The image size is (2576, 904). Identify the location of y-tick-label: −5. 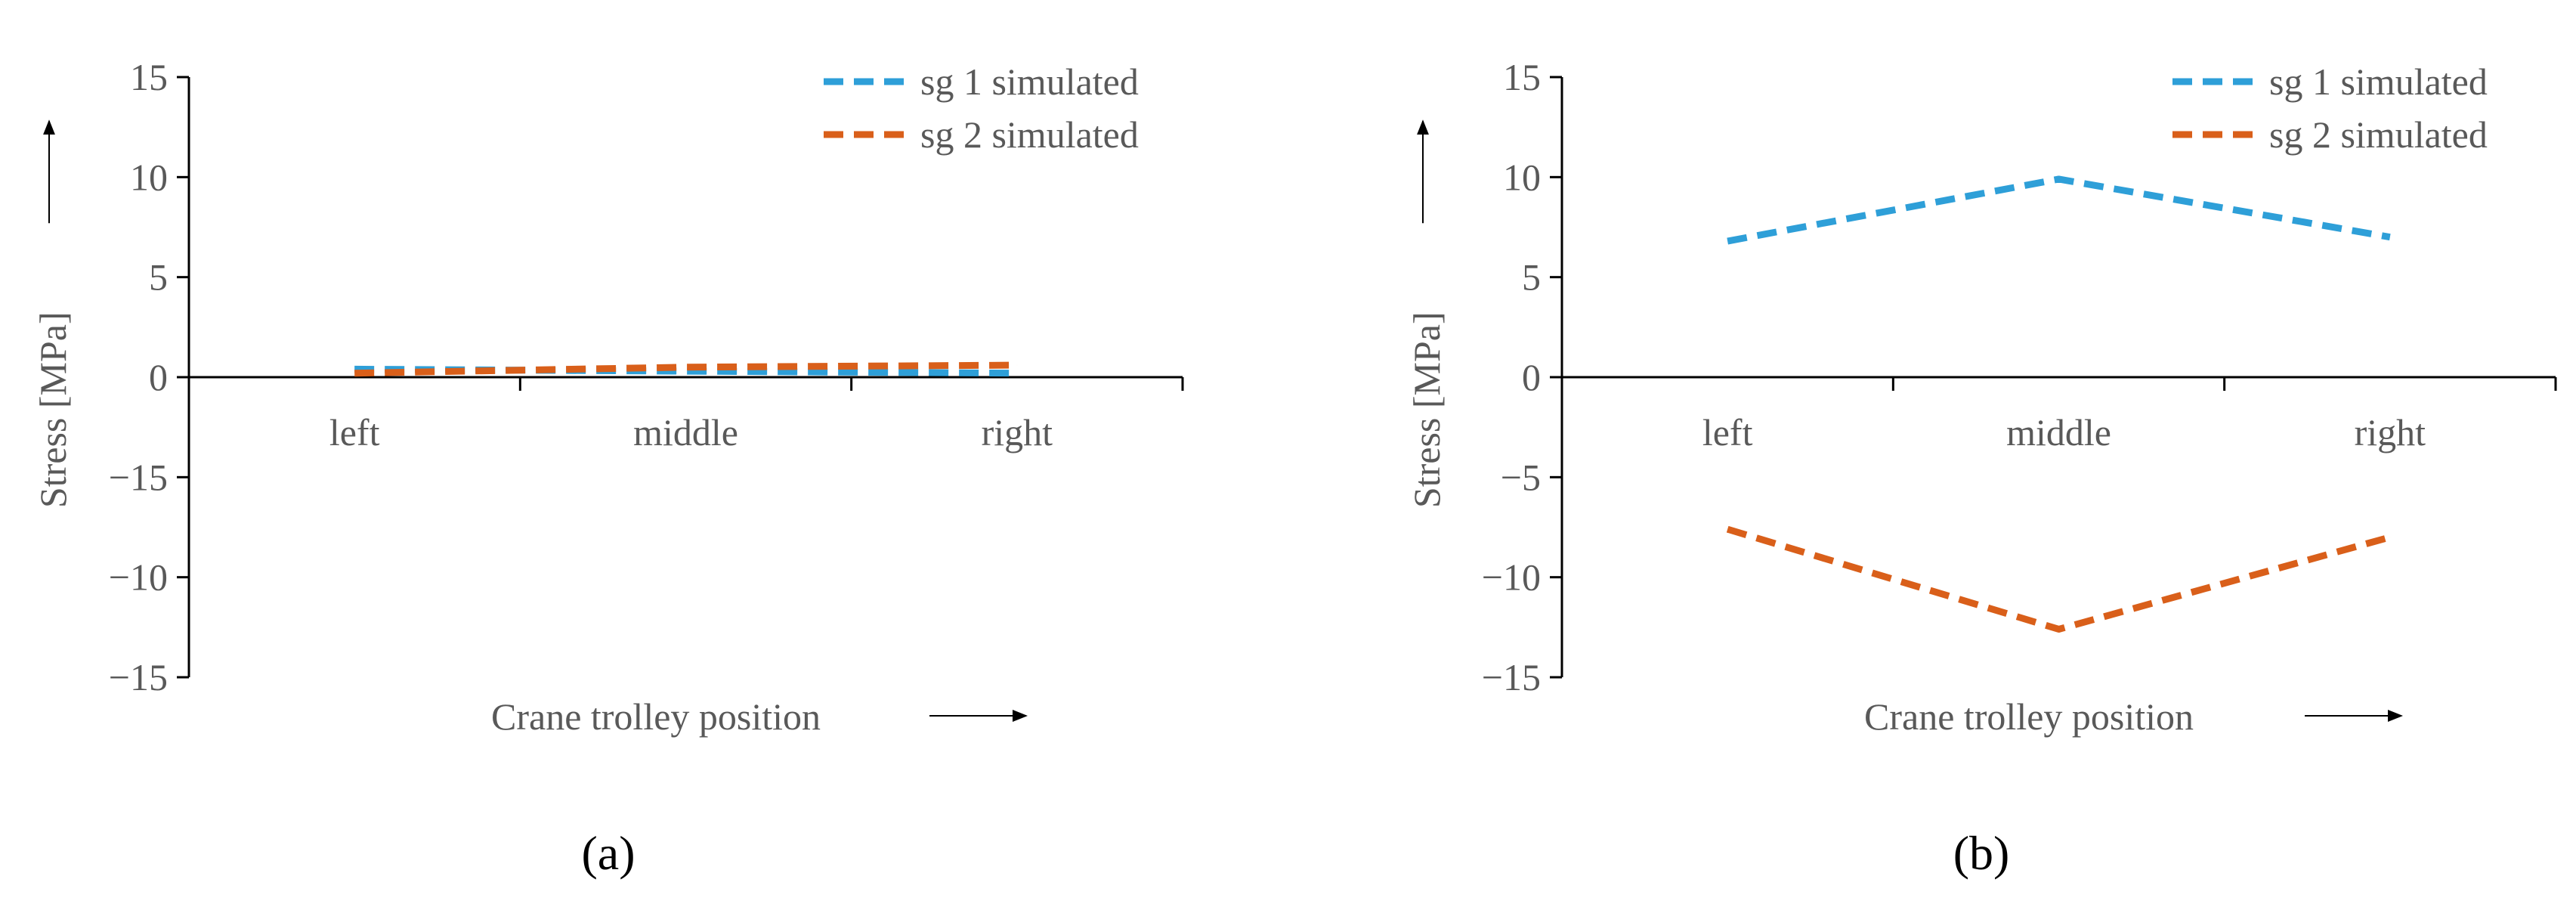
(1521, 477).